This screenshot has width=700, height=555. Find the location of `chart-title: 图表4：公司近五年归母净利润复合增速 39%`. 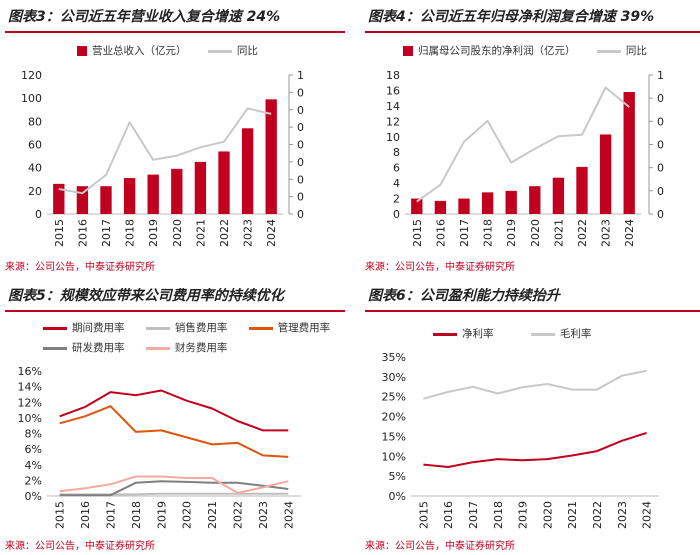

chart-title: 图表4：公司近五年归母净利润复合增速 39% is located at coordinates (532, 18).